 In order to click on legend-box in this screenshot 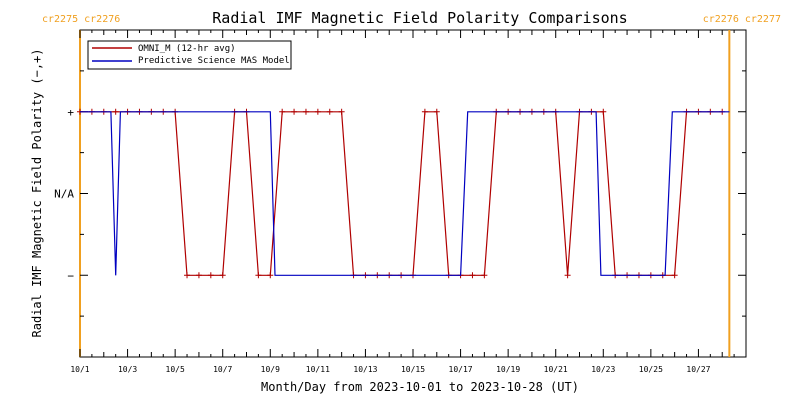, I will do `click(189, 55)`.